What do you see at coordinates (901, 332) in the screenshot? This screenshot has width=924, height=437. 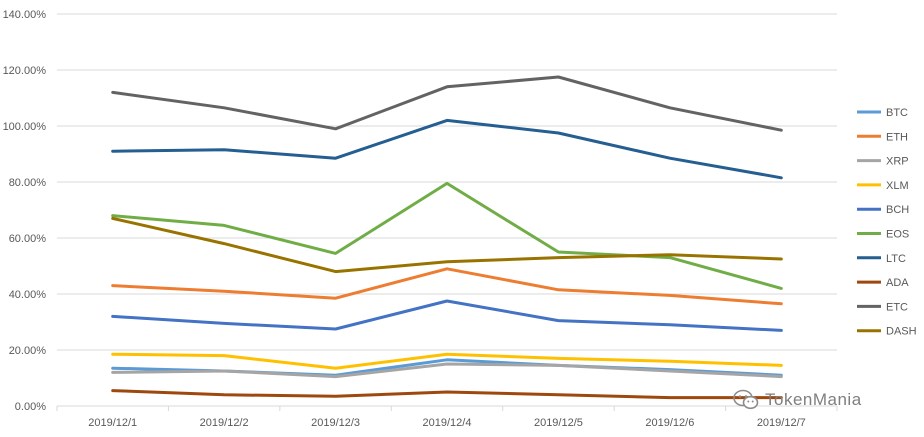 I see `legend-label-dash: DASH` at bounding box center [901, 332].